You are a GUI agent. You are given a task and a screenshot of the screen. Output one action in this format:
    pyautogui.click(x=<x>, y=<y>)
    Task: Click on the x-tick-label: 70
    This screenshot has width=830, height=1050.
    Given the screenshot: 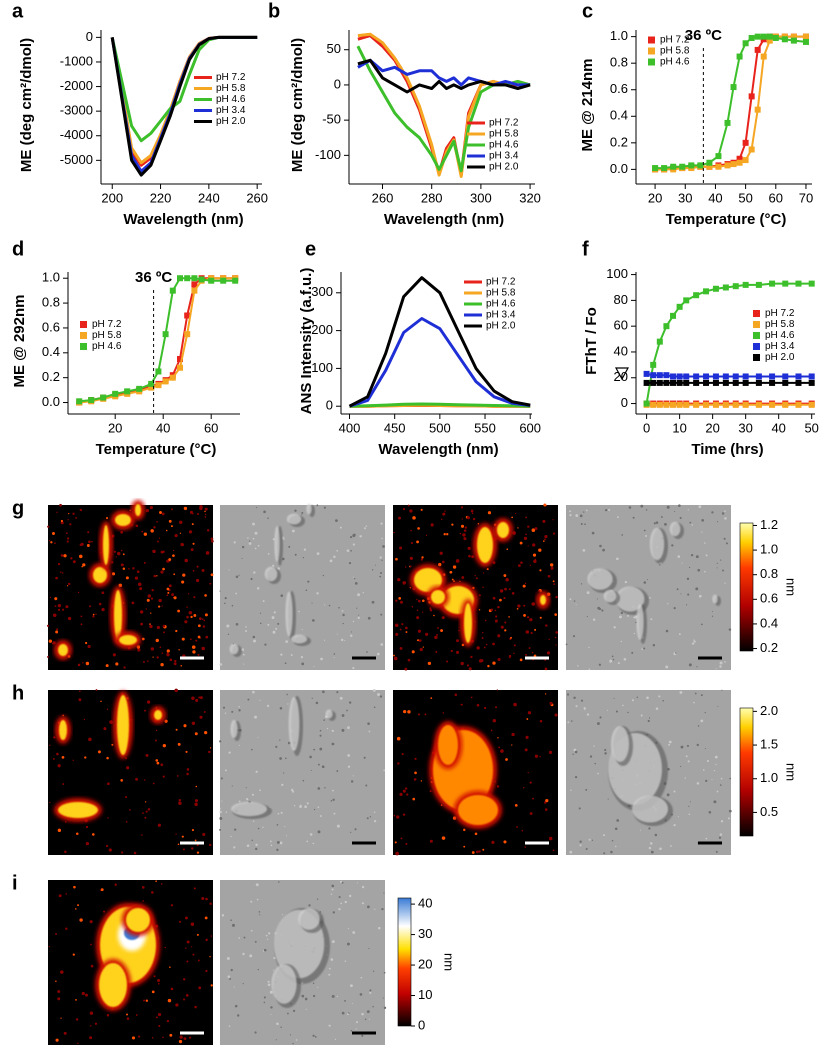 What is the action you would take?
    pyautogui.click(x=806, y=197)
    